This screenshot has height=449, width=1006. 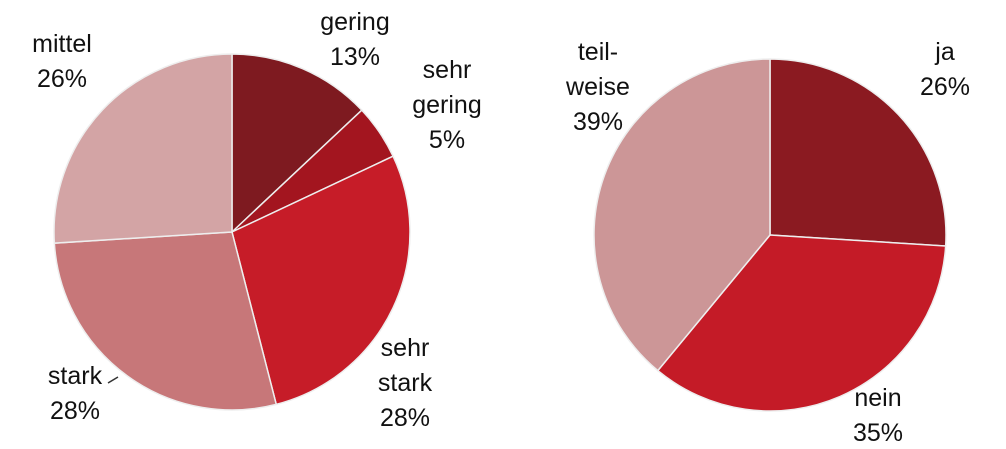 What do you see at coordinates (598, 122) in the screenshot?
I see `slice-value-label: 39%` at bounding box center [598, 122].